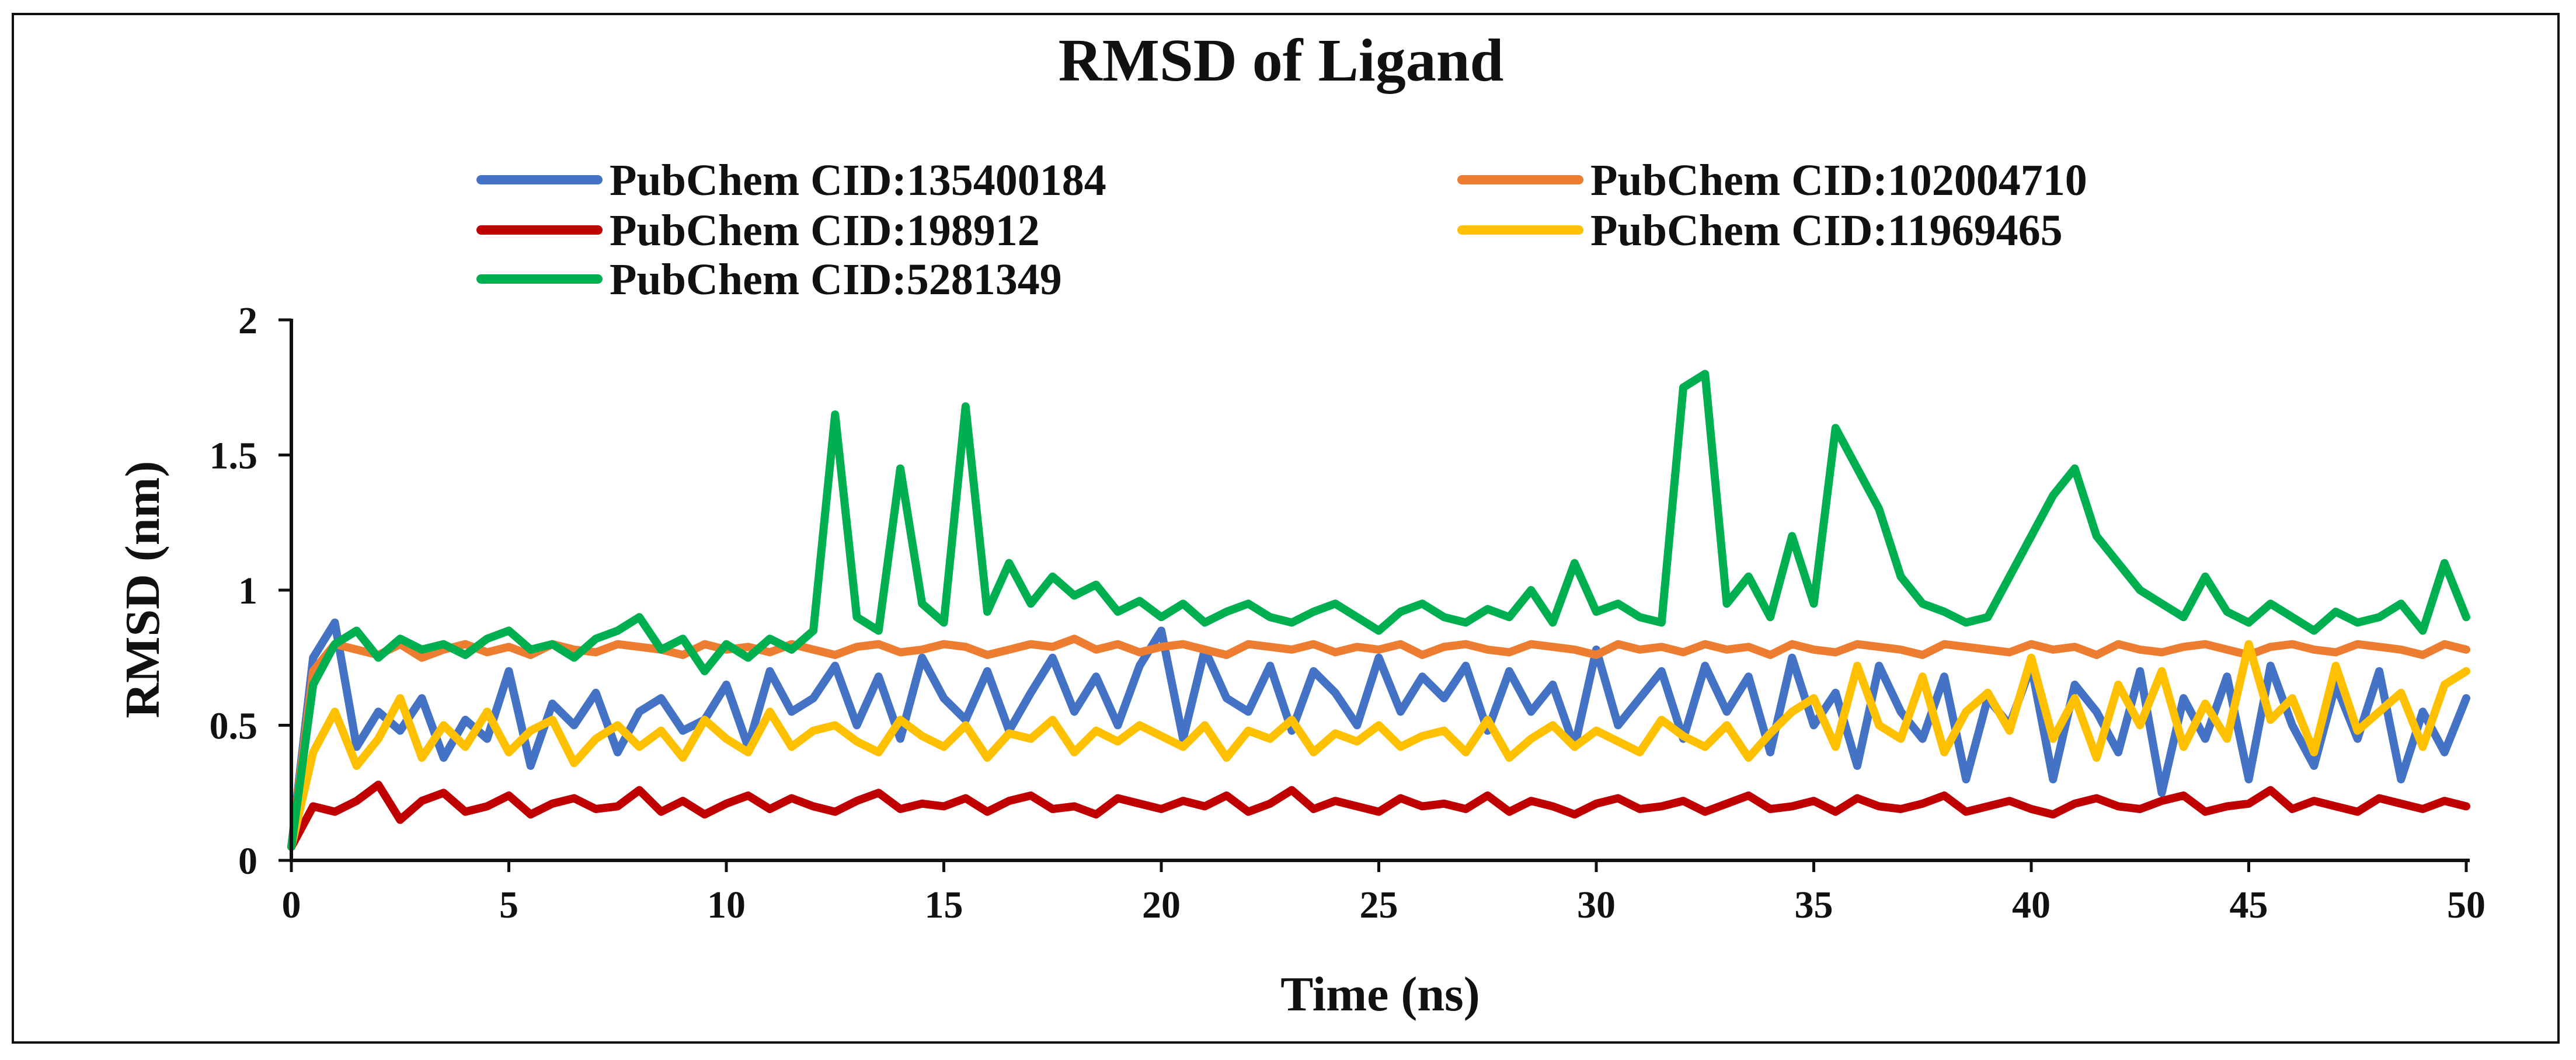 The width and height of the screenshot is (2576, 1060). Describe the element at coordinates (1596, 905) in the screenshot. I see `x-tick-label: 30` at that location.